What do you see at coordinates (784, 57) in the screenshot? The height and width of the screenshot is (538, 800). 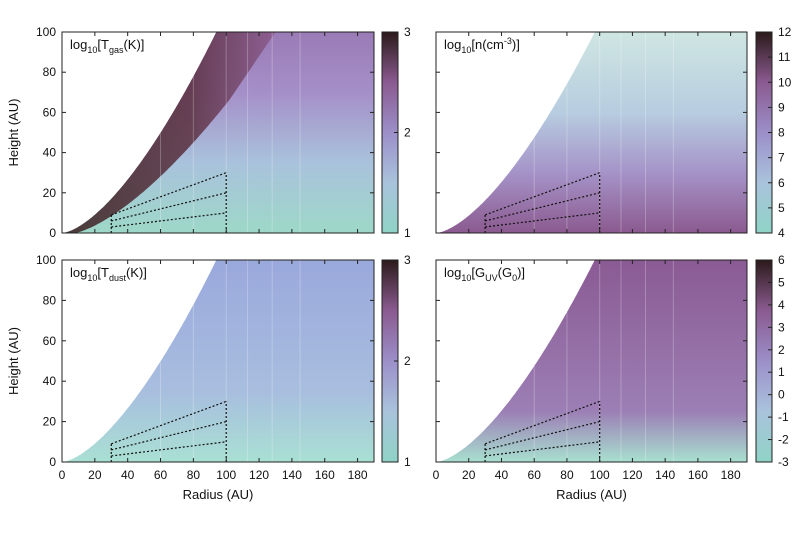 I see `colorbar-tick-label: 11` at bounding box center [784, 57].